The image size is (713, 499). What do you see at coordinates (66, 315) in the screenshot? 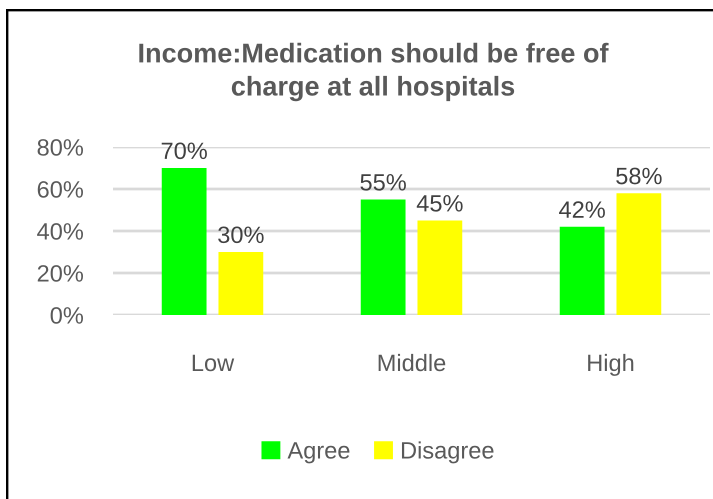
I see `y-tick-label: 0%` at bounding box center [66, 315].